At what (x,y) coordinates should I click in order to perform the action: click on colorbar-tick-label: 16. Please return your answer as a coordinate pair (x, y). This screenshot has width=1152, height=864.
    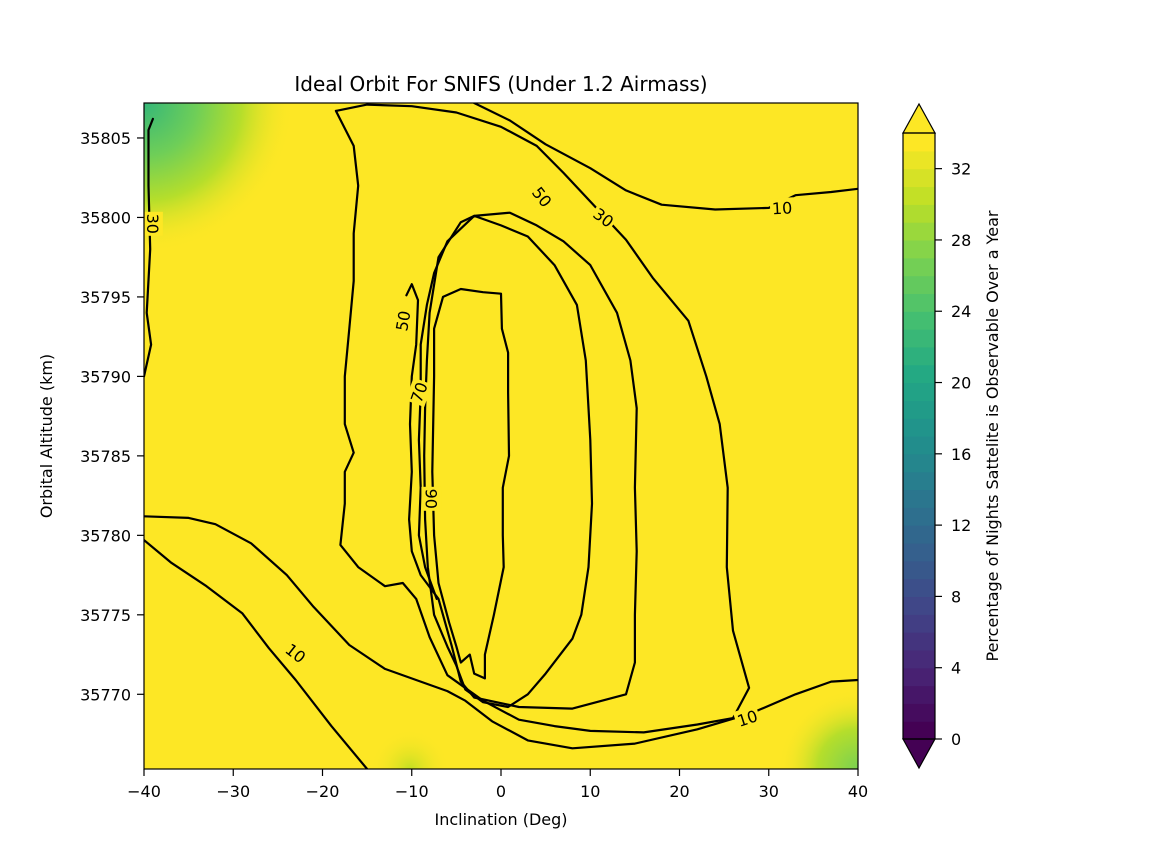
    Looking at the image, I should click on (961, 454).